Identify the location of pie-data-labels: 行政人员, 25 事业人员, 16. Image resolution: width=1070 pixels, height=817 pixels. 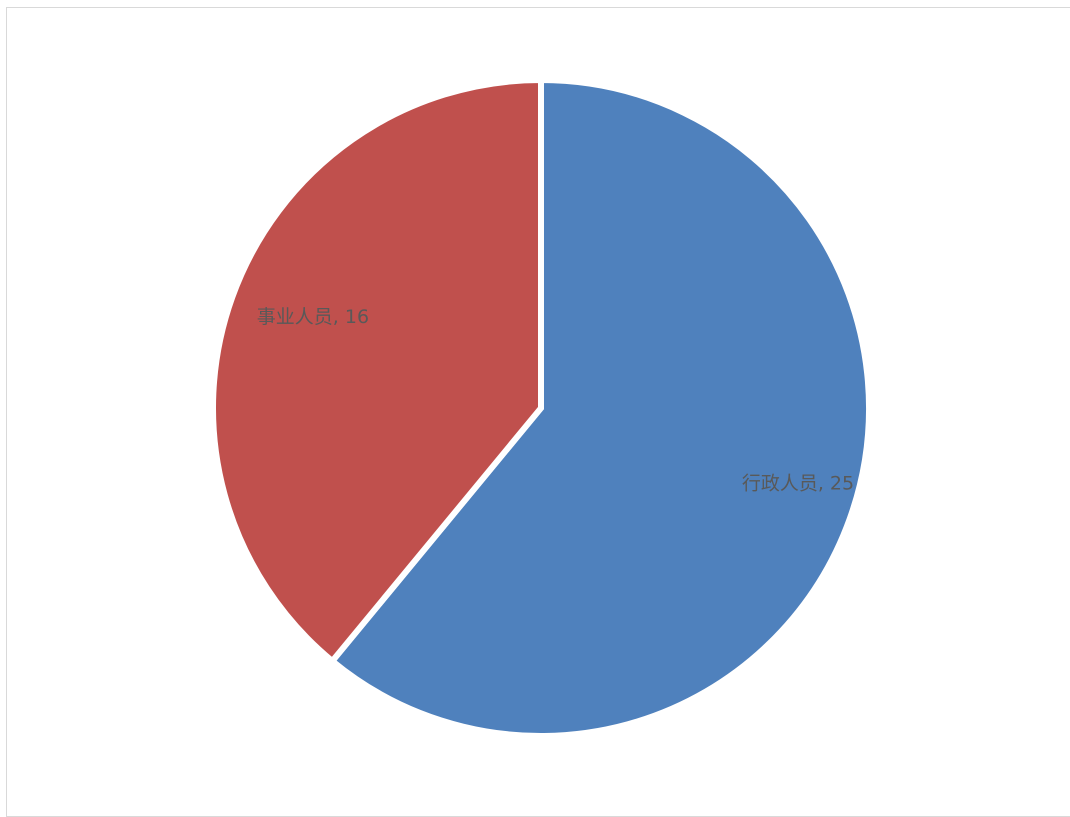
(555, 400).